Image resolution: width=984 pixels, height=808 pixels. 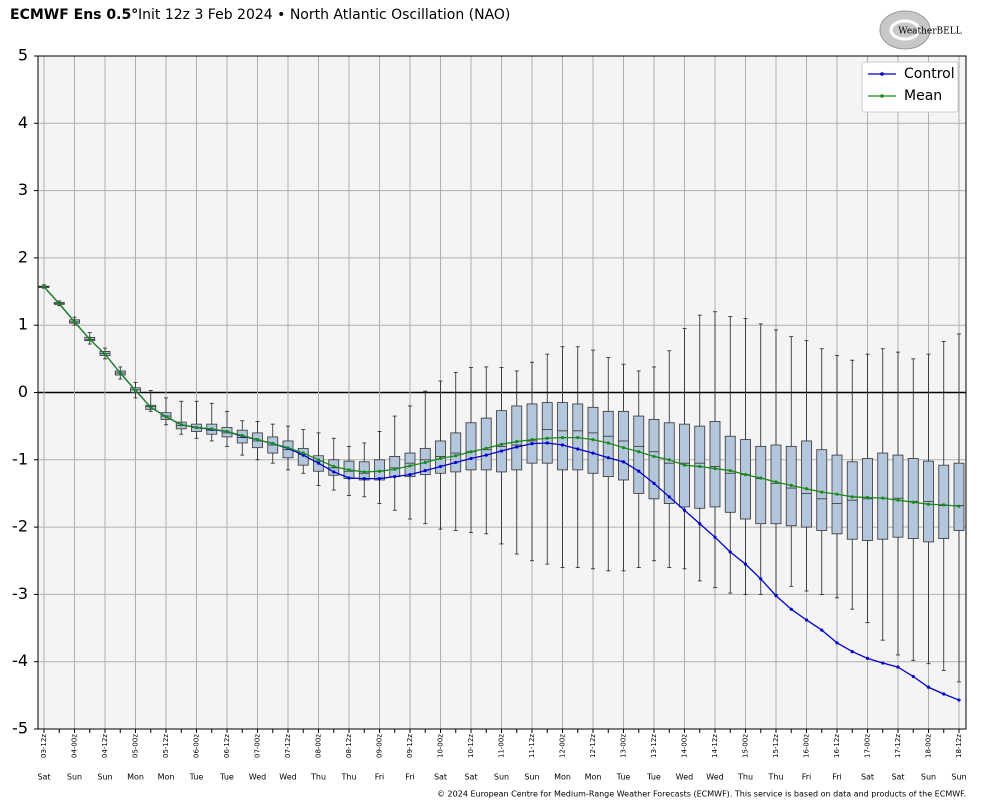 What do you see at coordinates (929, 74) in the screenshot?
I see `legend-label: Control` at bounding box center [929, 74].